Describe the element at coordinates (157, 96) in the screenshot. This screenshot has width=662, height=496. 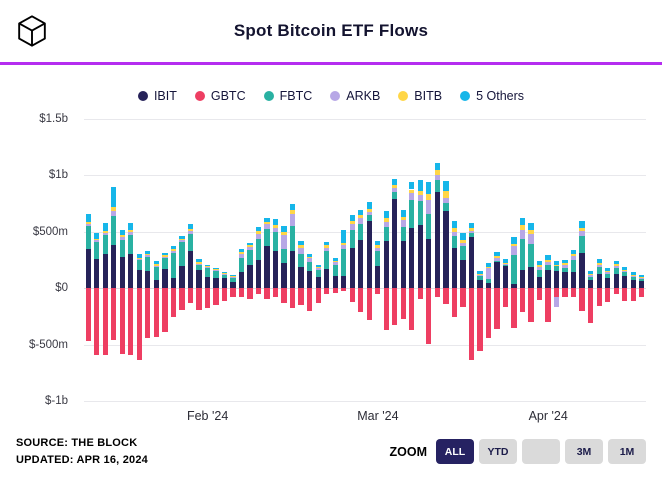
I see `legend-item-ibit: IBIT` at that location.